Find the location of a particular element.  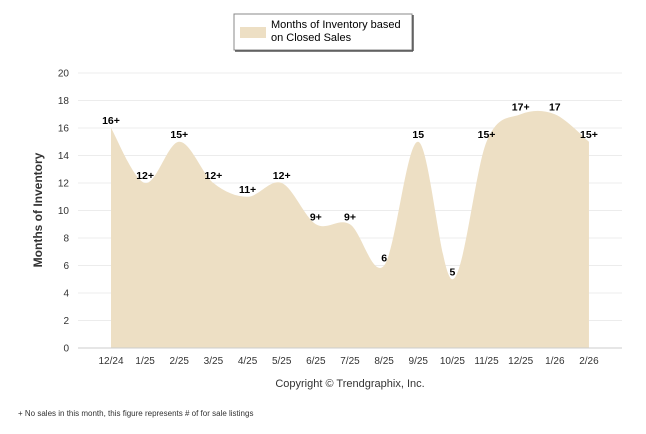

x-tick-label: 4/25 is located at coordinates (248, 361).